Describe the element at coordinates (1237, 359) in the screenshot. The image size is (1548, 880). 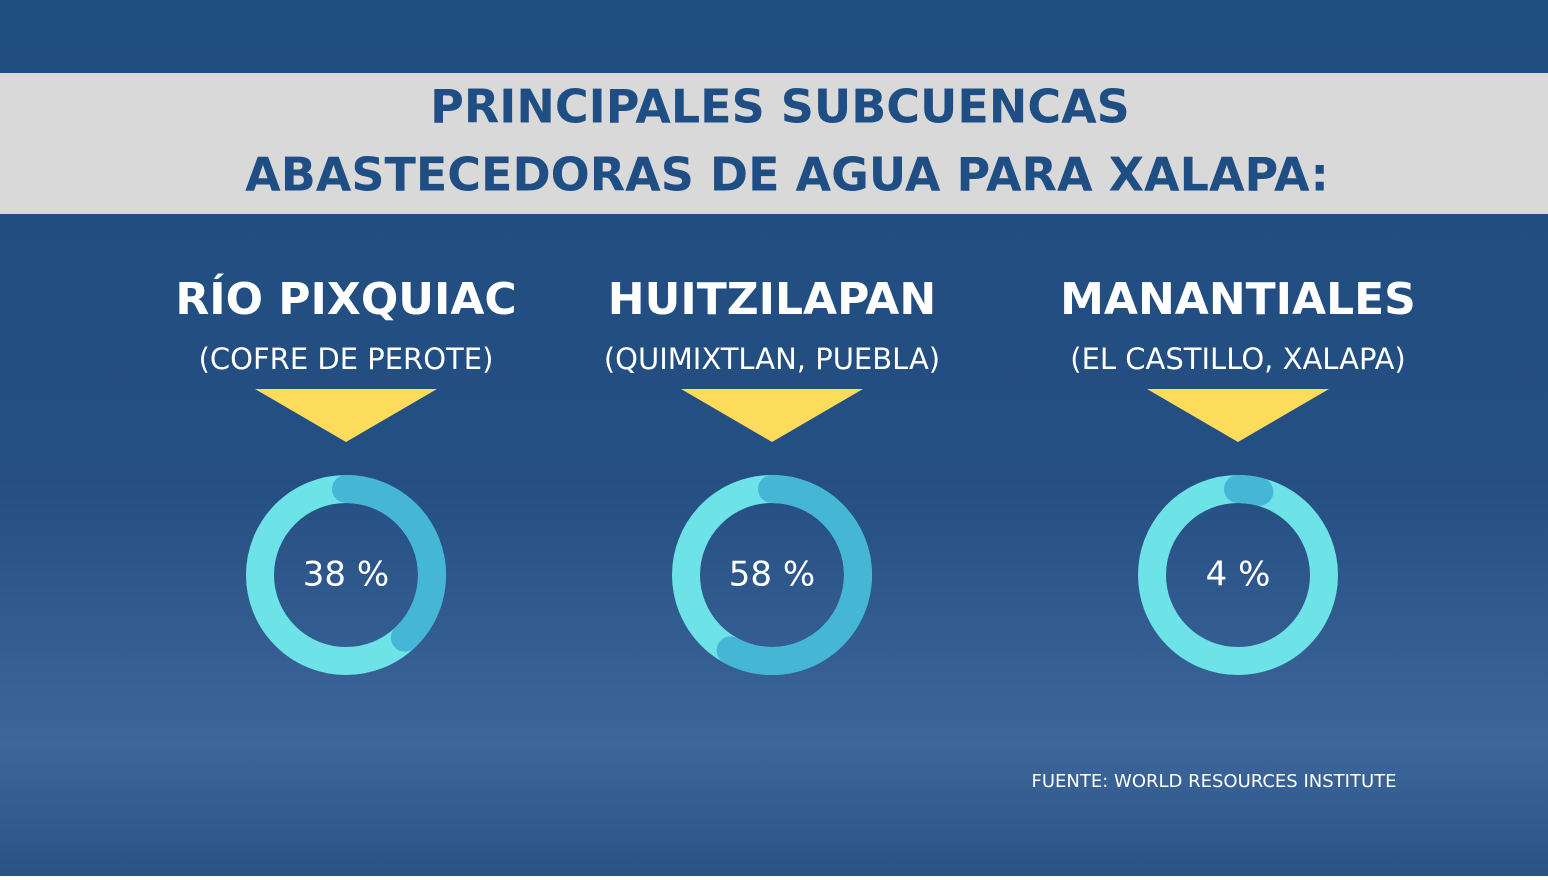
I see `chart-subtitle: (EL CASTILLO, XALAPA)` at that location.